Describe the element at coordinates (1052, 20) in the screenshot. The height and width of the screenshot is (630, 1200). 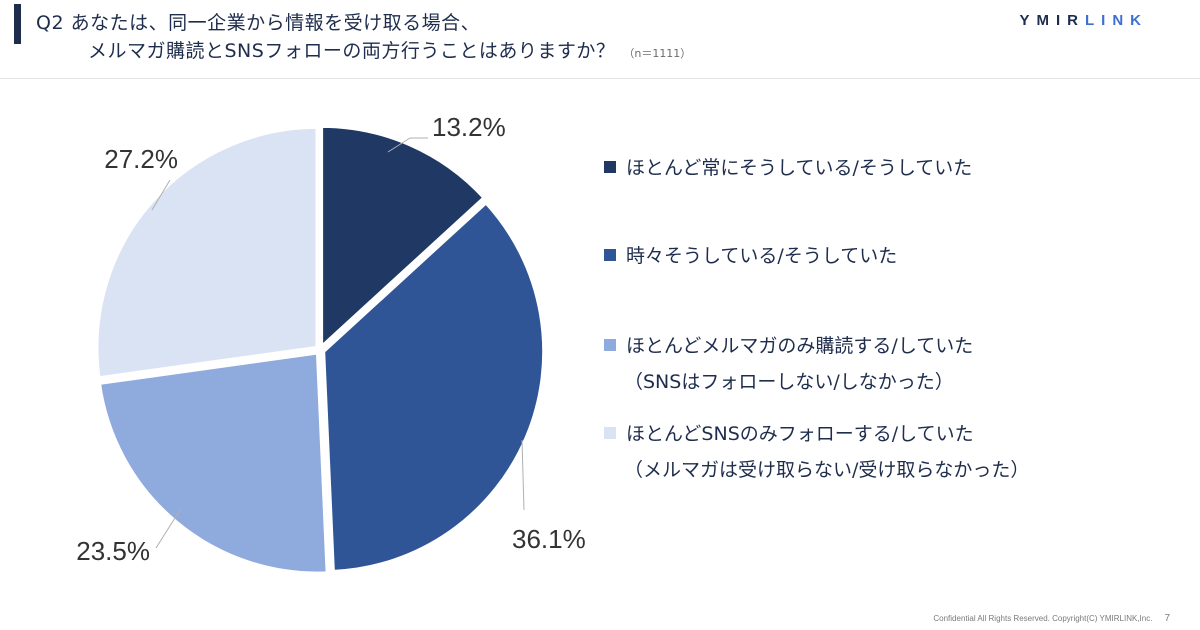
I see `brand-logo-part-1: YMIR` at that location.